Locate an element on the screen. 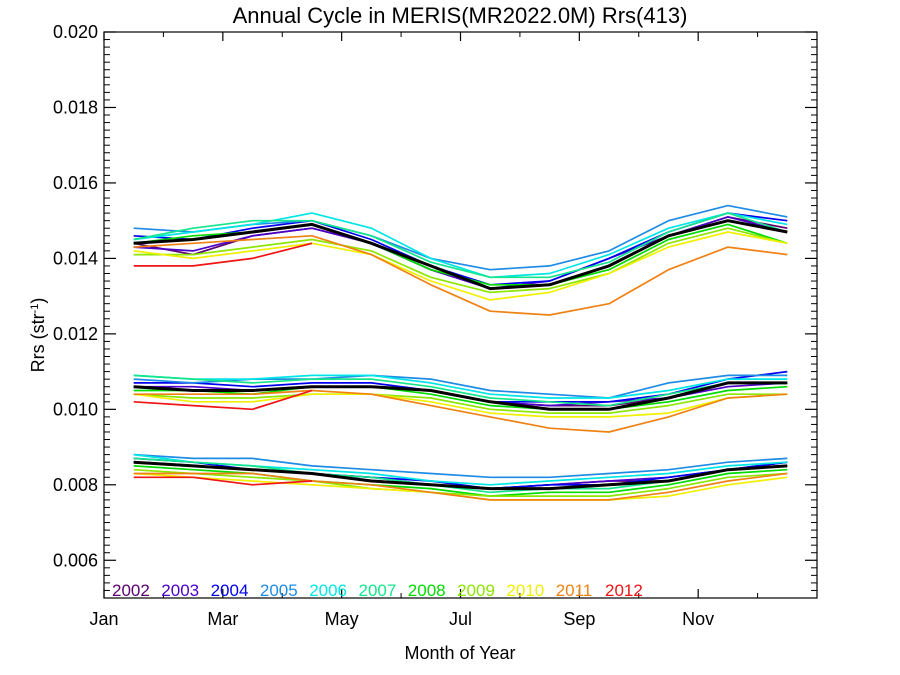  y-tick-label: 0.016 is located at coordinates (75, 183).